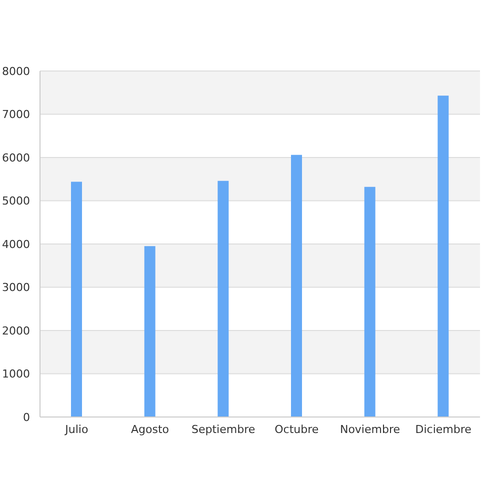  Describe the element at coordinates (26, 417) in the screenshot. I see `y-tick-label: 0` at that location.